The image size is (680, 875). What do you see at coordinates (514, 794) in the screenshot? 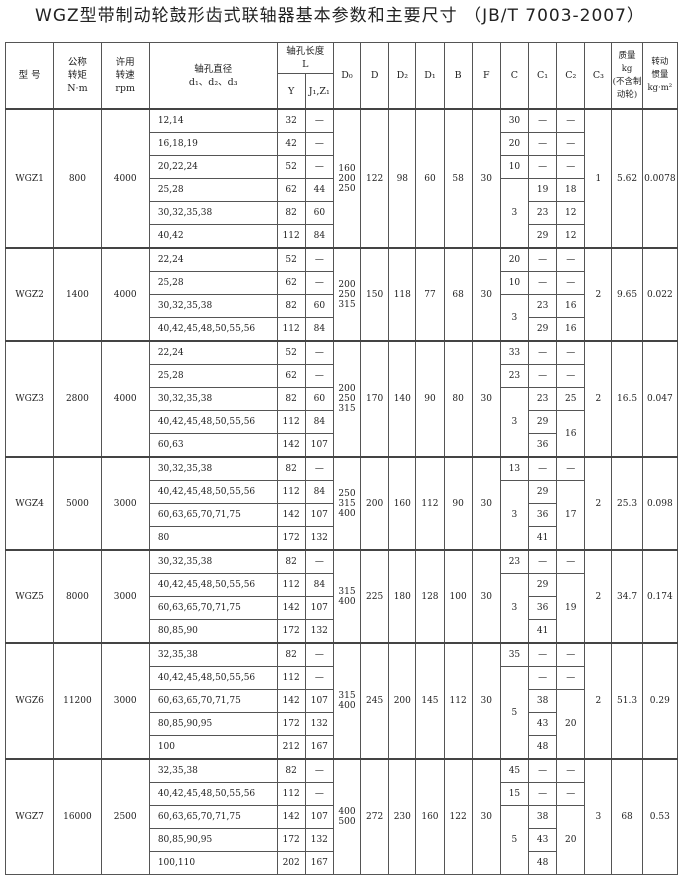
I see `c-cell: 15` at bounding box center [514, 794].